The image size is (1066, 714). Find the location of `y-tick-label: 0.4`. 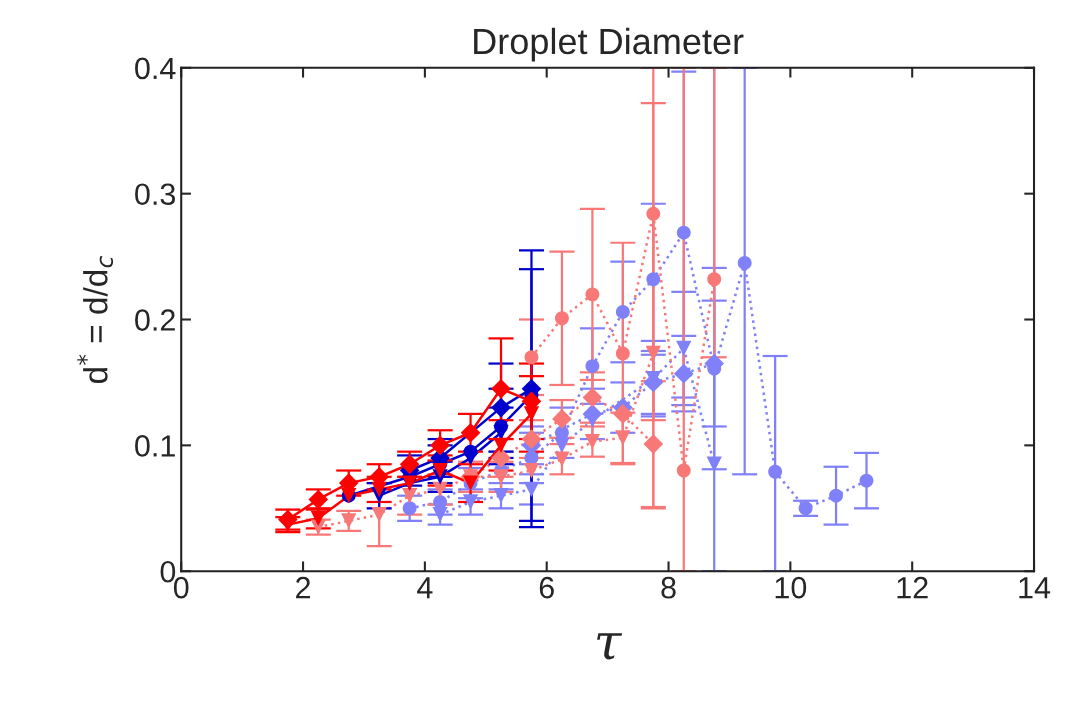

y-tick-label: 0.4 is located at coordinates (155, 68).